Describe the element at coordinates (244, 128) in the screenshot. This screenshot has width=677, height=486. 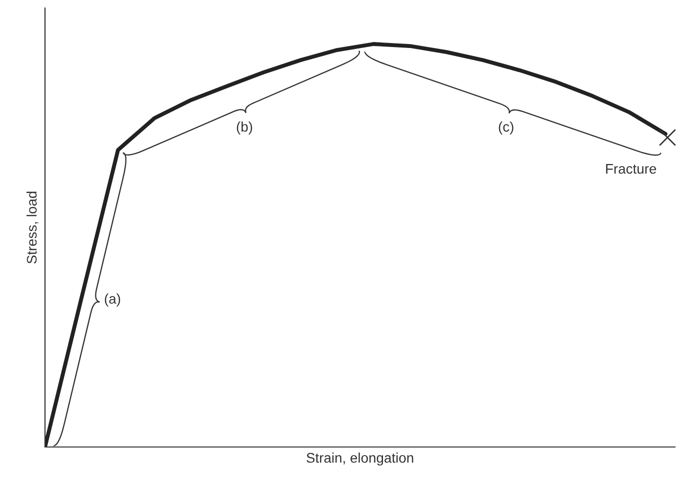
I see `annotation: (b)` at that location.